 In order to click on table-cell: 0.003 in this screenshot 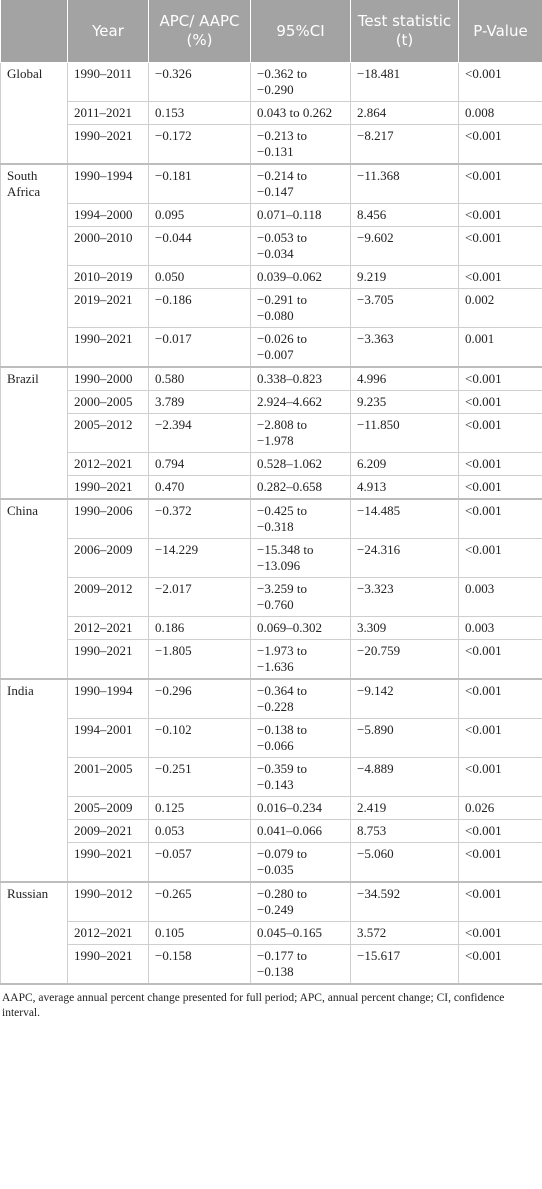, I will do `click(500, 597)`.